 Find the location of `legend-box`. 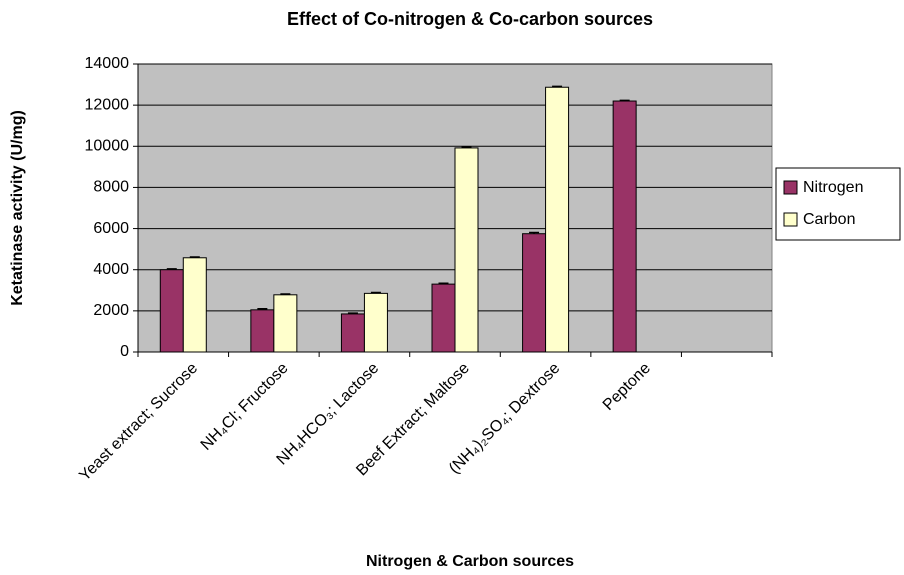

legend-box is located at coordinates (838, 204).